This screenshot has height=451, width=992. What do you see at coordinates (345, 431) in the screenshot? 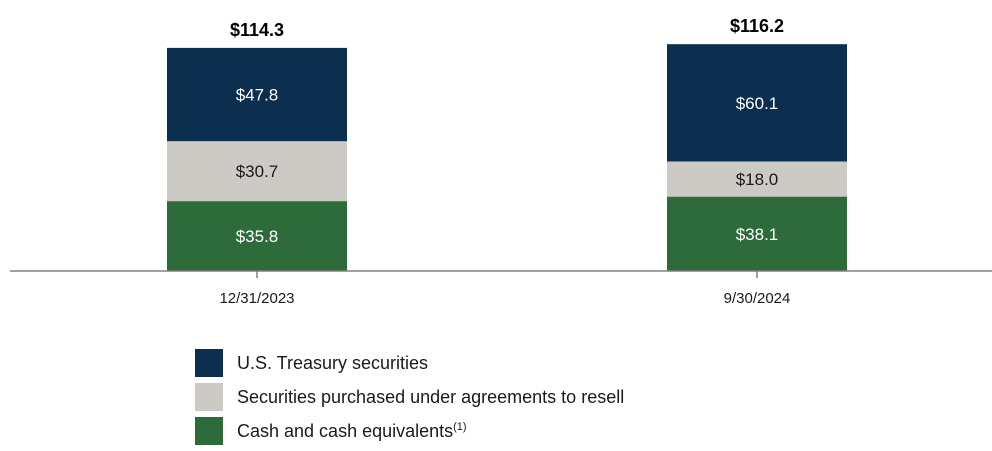
I see `legend-label-cash: Cash and cash equivalents` at bounding box center [345, 431].